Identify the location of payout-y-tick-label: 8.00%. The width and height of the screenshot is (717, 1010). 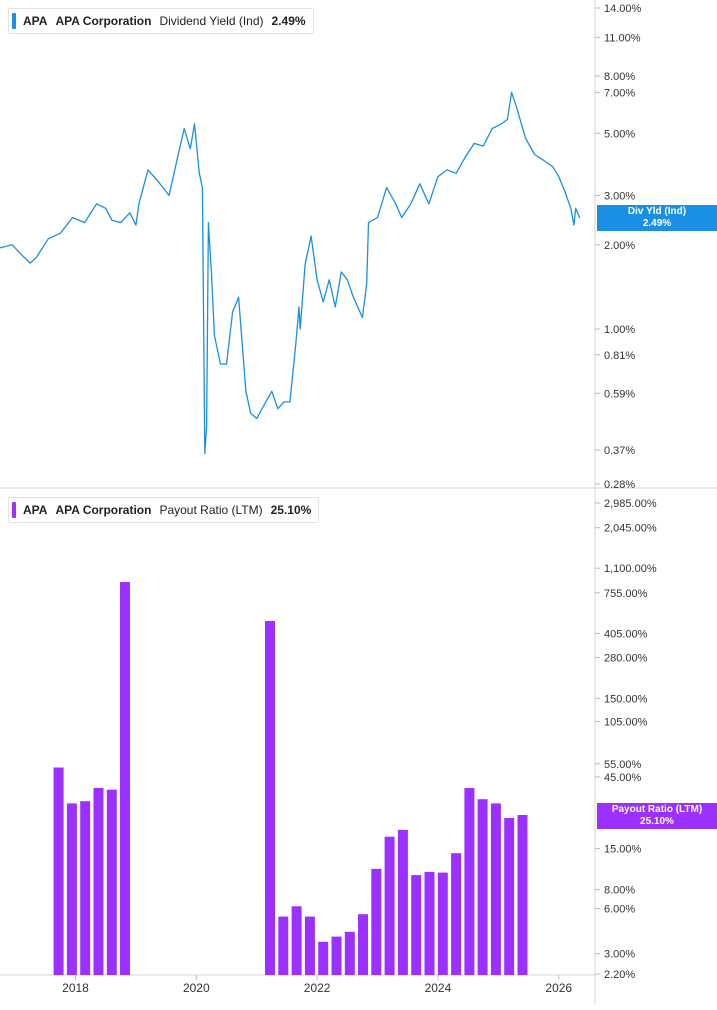
(619, 891).